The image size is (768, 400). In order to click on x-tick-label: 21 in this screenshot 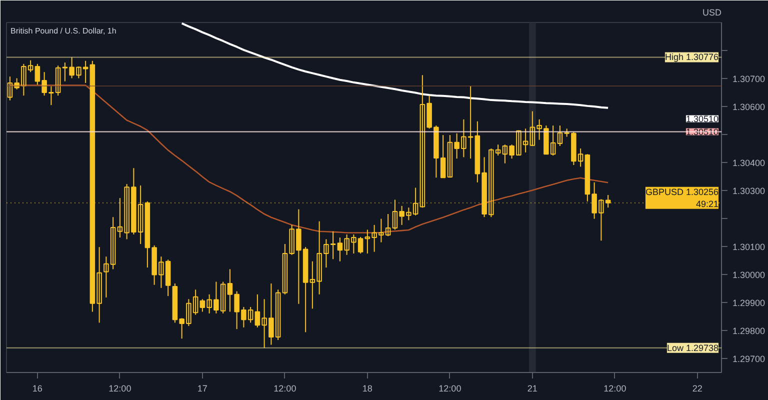, I will do `click(532, 389)`.